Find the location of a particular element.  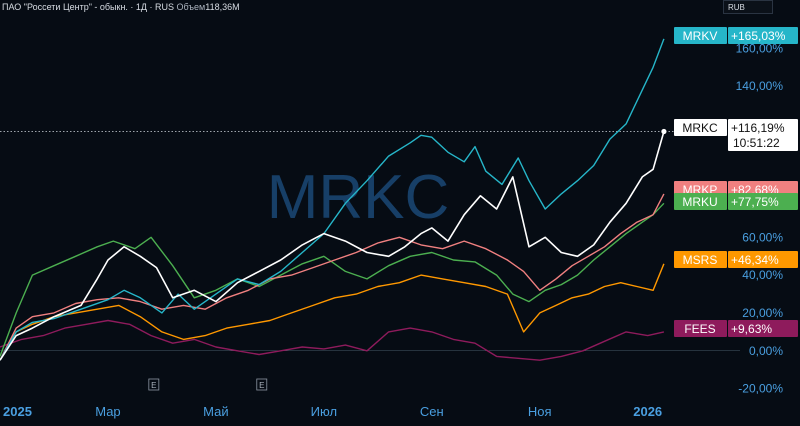

series-tag-name: MSRS is located at coordinates (700, 260).